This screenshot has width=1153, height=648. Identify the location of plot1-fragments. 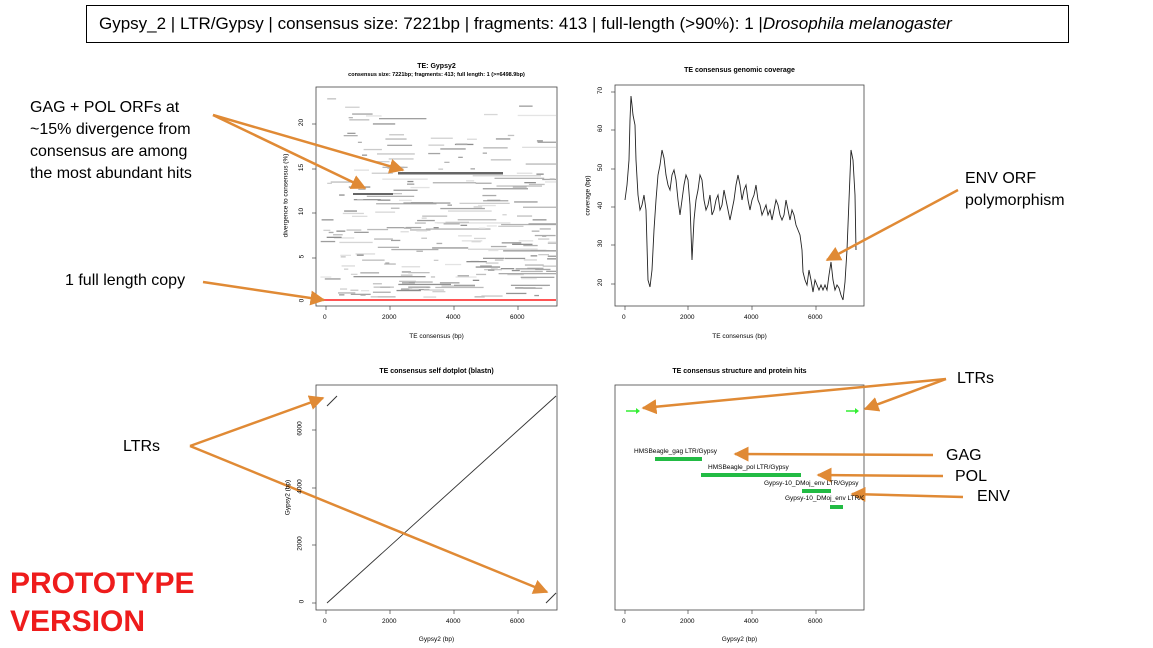
(438, 198).